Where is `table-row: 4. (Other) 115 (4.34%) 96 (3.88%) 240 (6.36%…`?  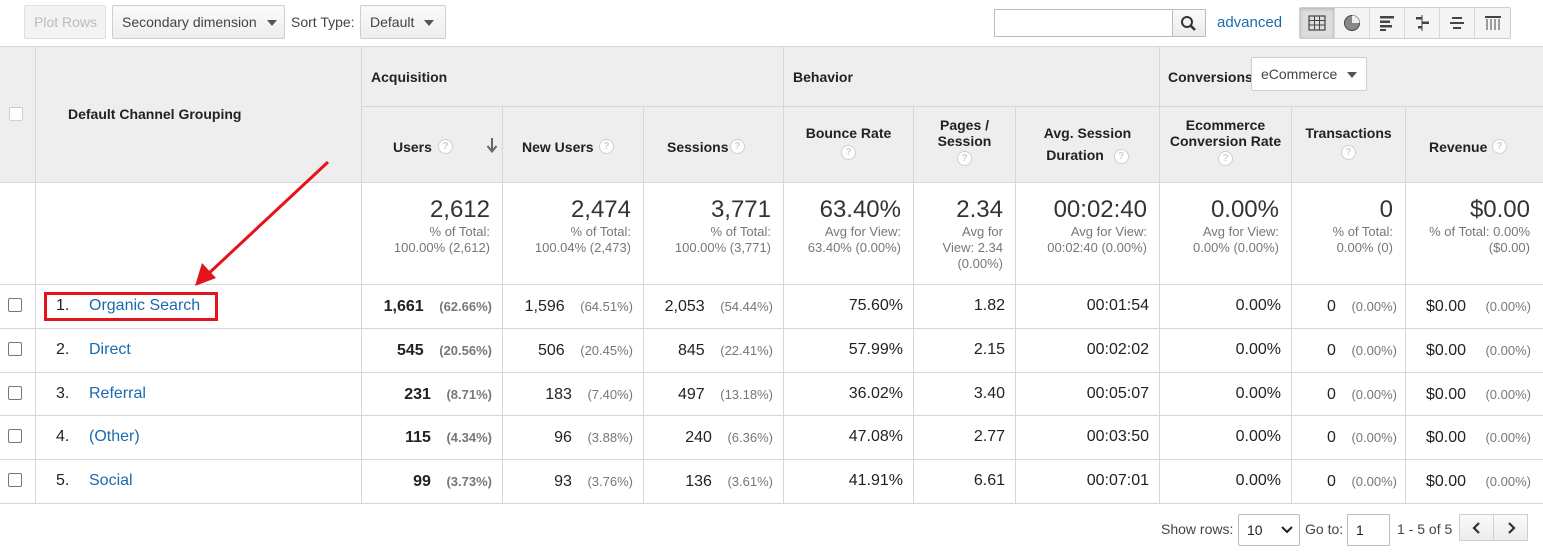
table-row: 4. (Other) 115 (4.34%) 96 (3.88%) 240 (6.36%… is located at coordinates (771, 438).